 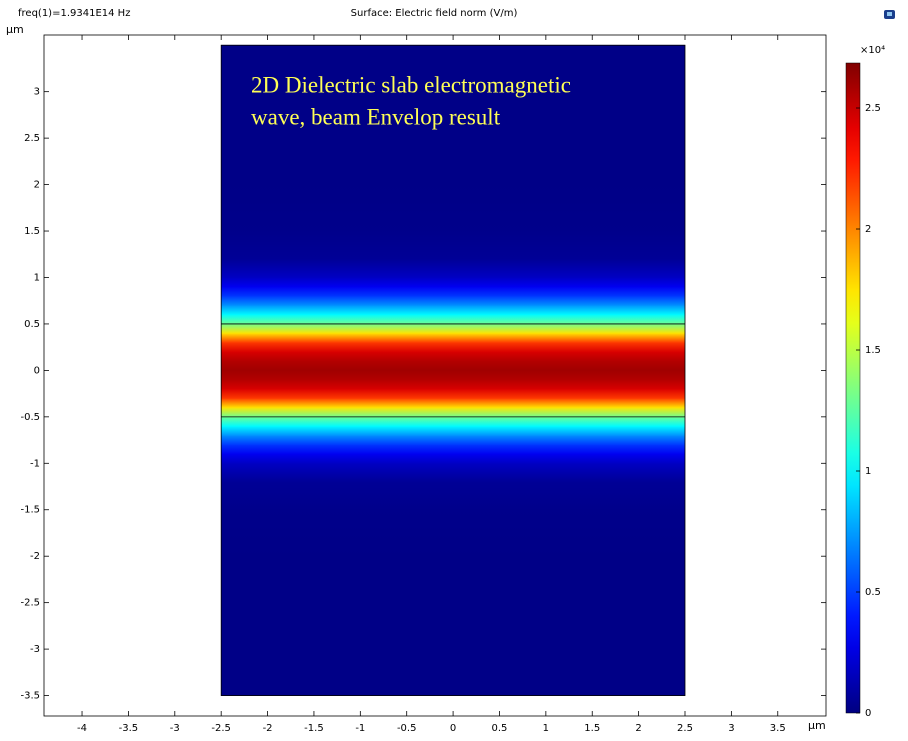 What do you see at coordinates (360, 728) in the screenshot?
I see `x-tick-label: -1` at bounding box center [360, 728].